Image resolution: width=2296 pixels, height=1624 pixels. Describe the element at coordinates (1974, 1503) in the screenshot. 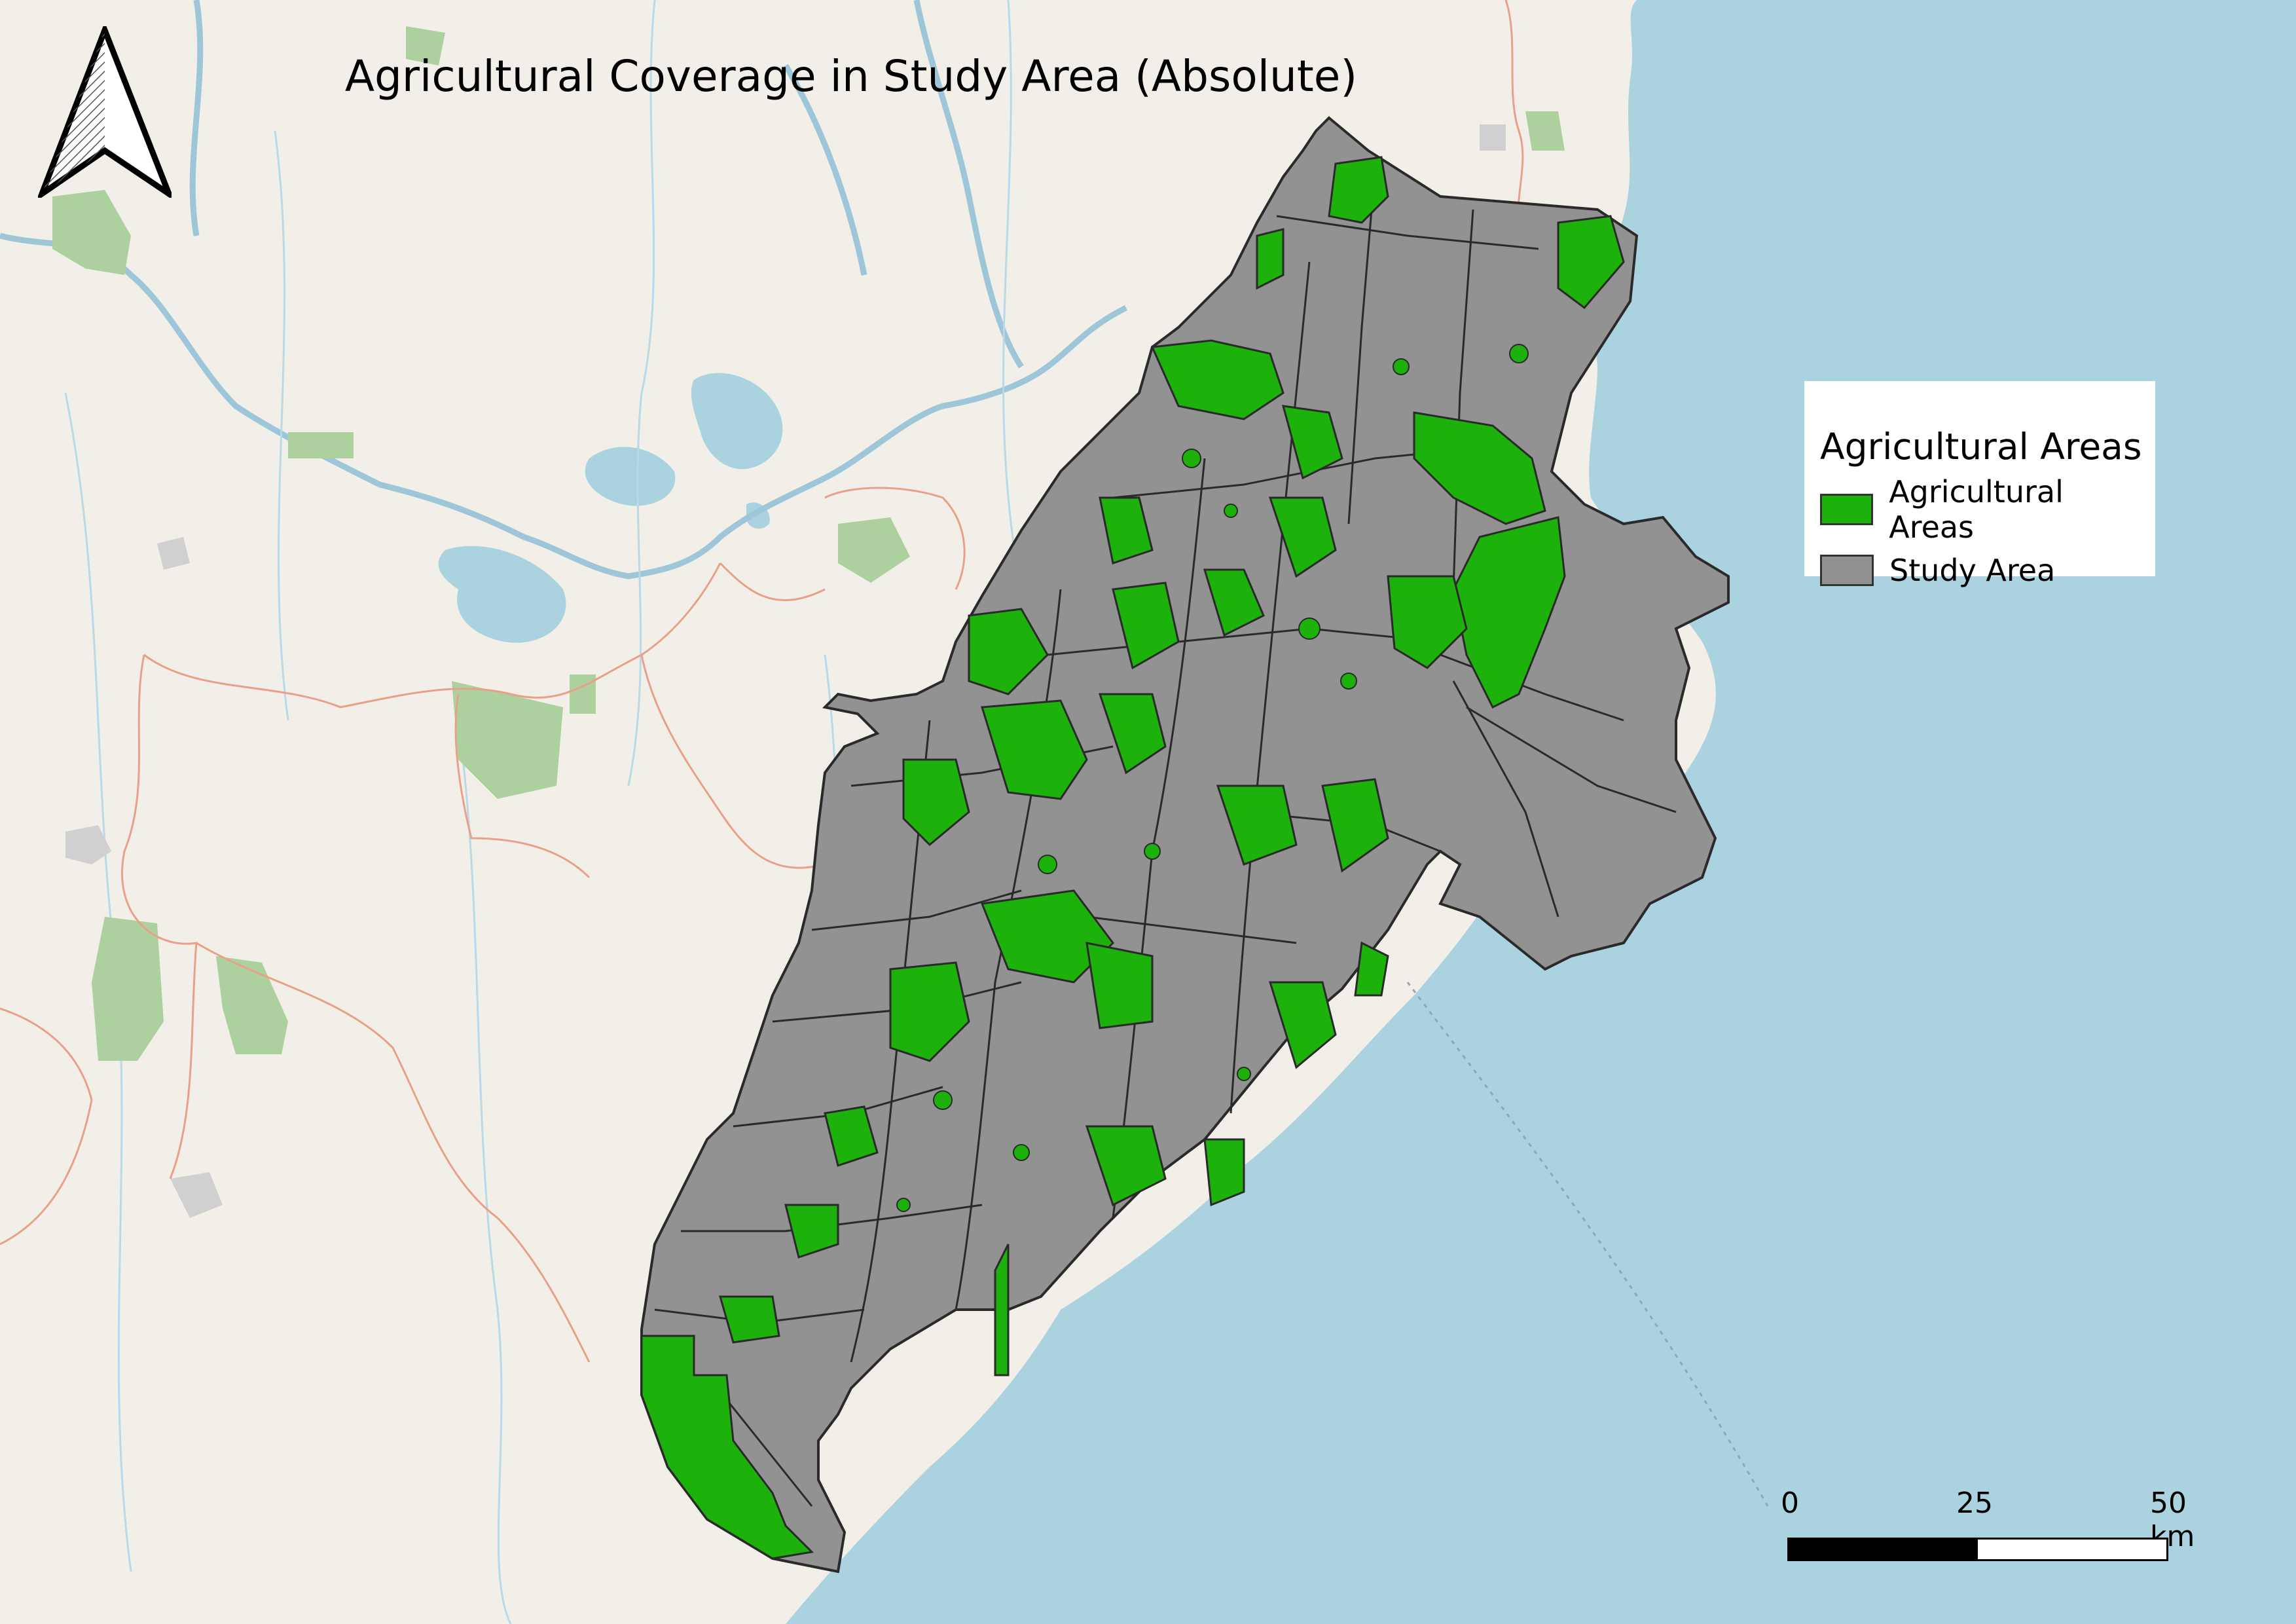

I see `scale-label-25: 25` at that location.